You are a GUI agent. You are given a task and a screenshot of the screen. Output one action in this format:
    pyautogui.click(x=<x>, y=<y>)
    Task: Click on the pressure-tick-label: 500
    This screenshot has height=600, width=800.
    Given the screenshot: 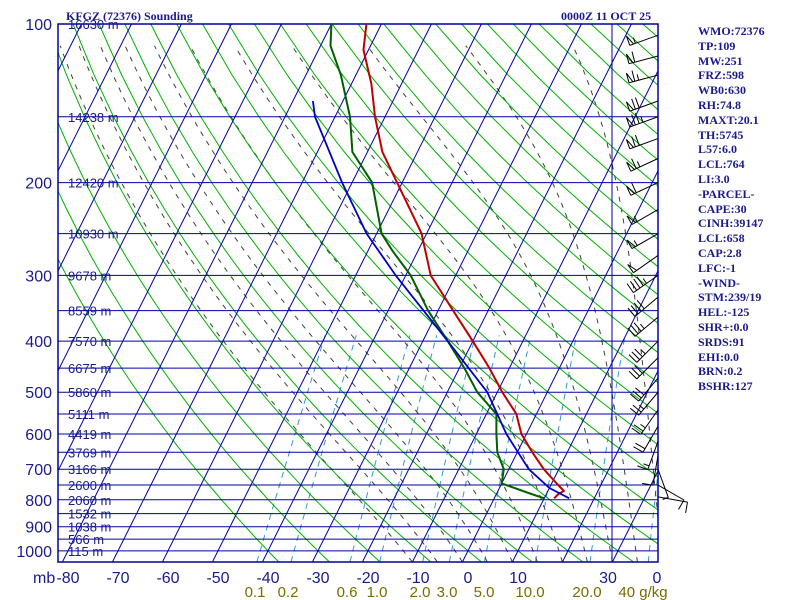 What is the action you would take?
    pyautogui.click(x=38, y=393)
    